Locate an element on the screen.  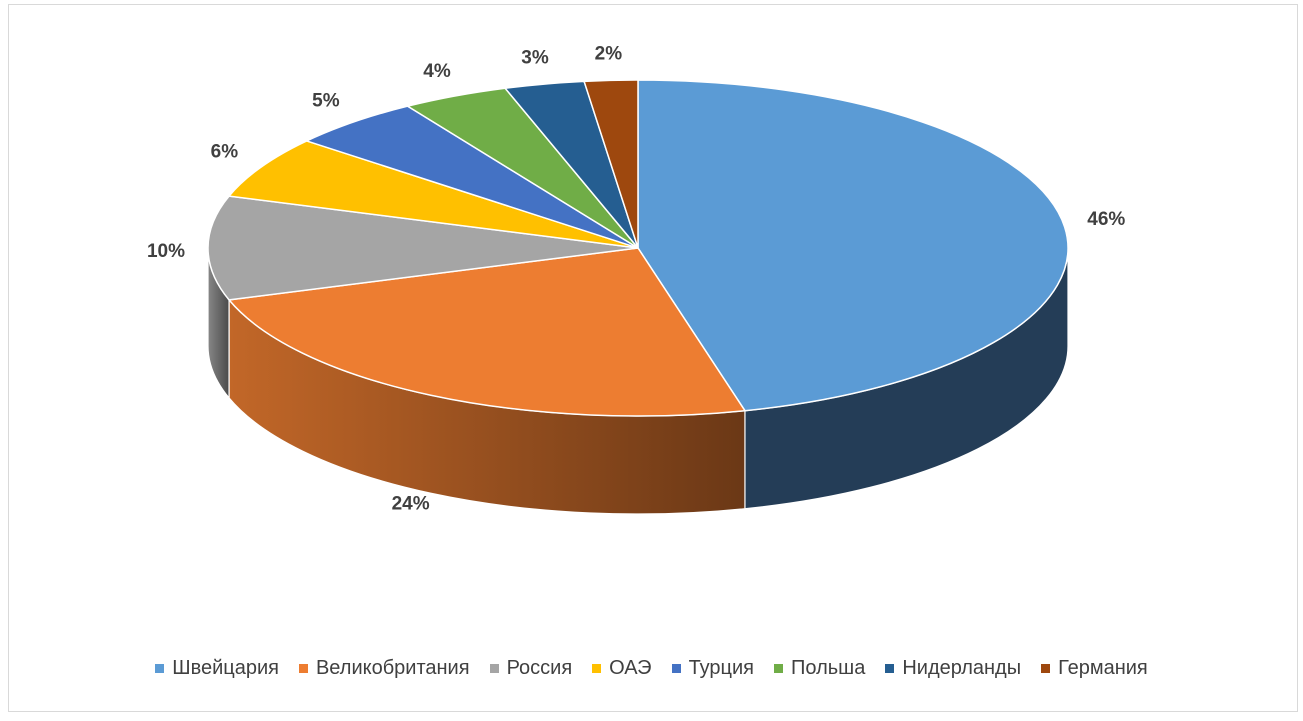
data-label-7: 2% is located at coordinates (609, 53).